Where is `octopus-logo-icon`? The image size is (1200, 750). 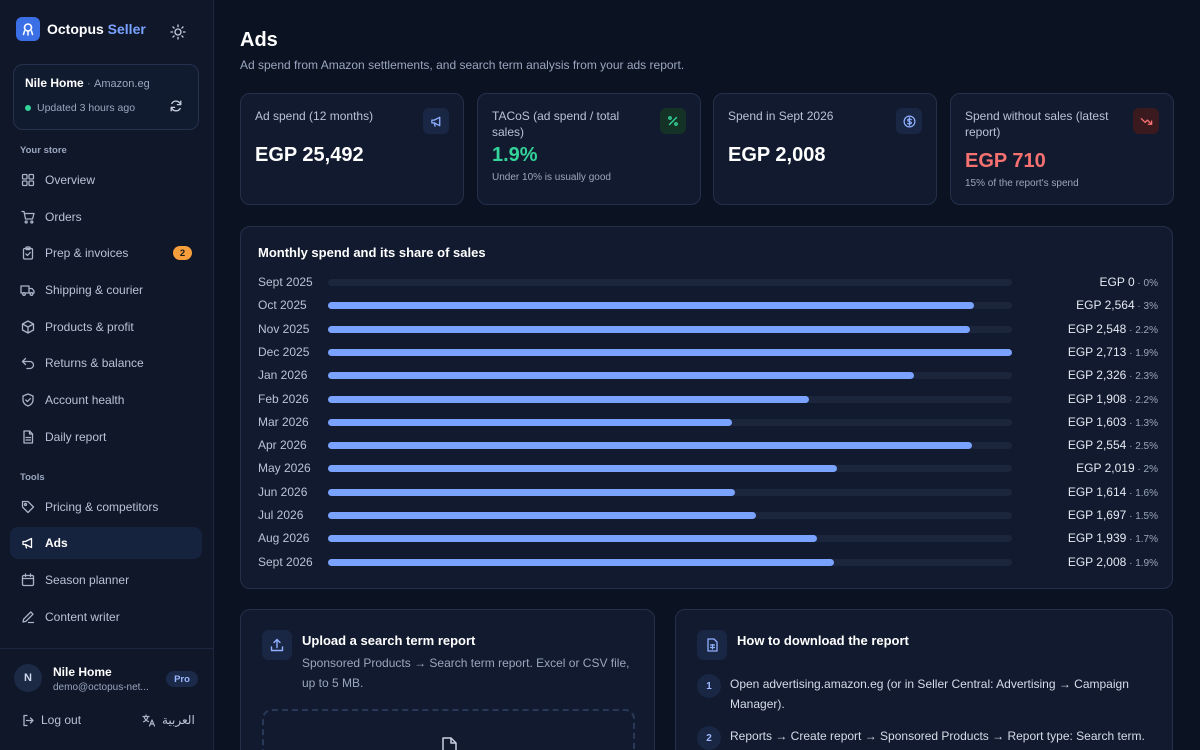 octopus-logo-icon is located at coordinates (28, 29).